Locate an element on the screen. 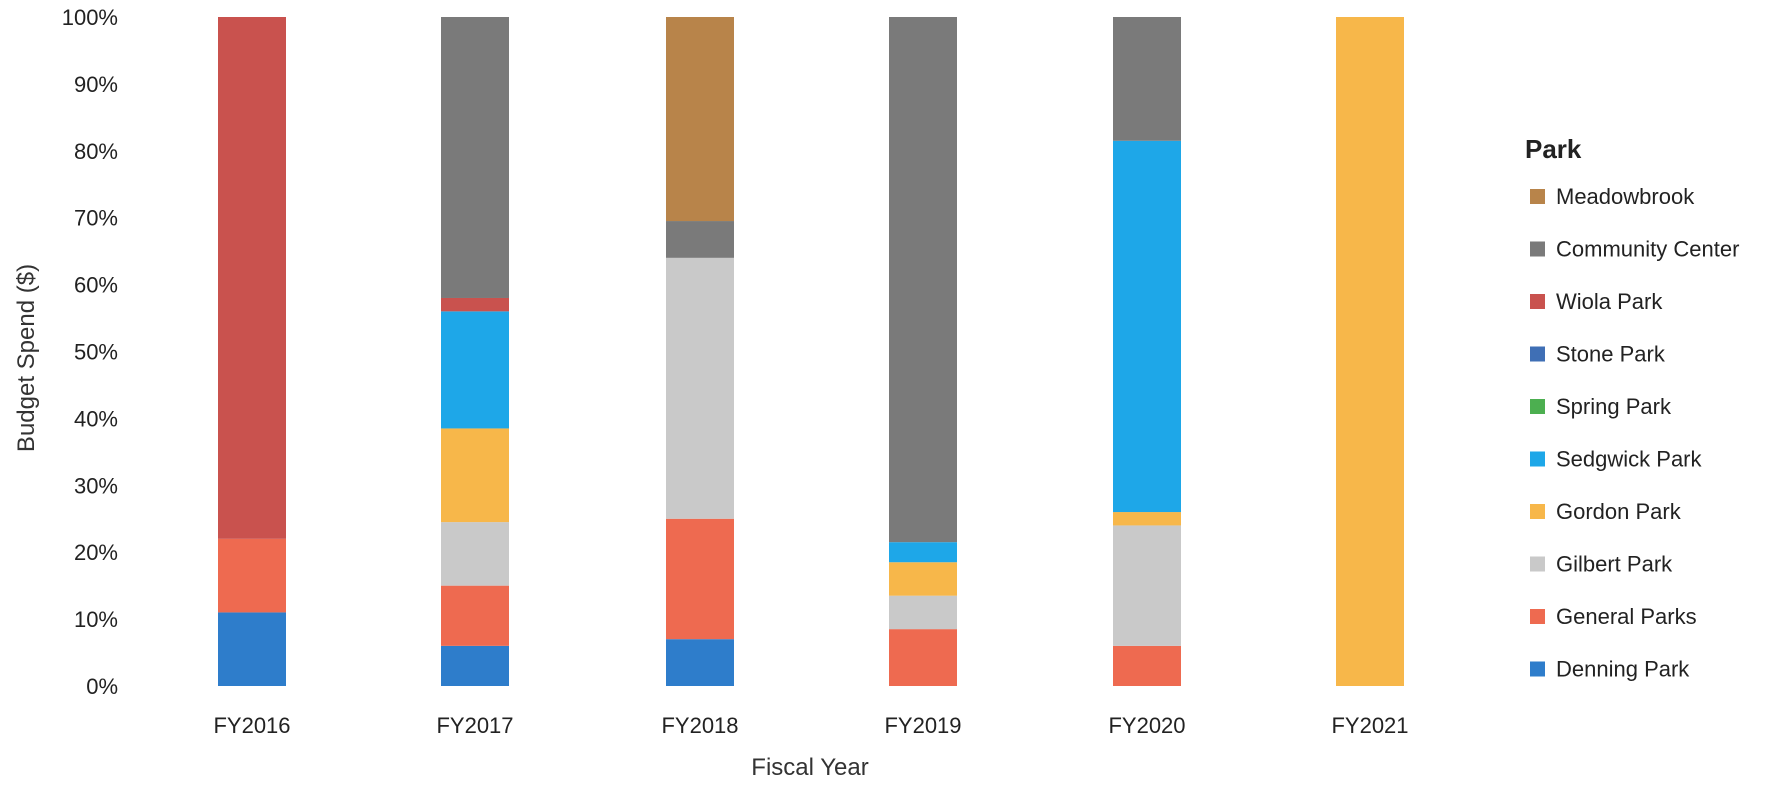 This screenshot has width=1790, height=787. x-axis-label: Fiscal Year is located at coordinates (809, 767).